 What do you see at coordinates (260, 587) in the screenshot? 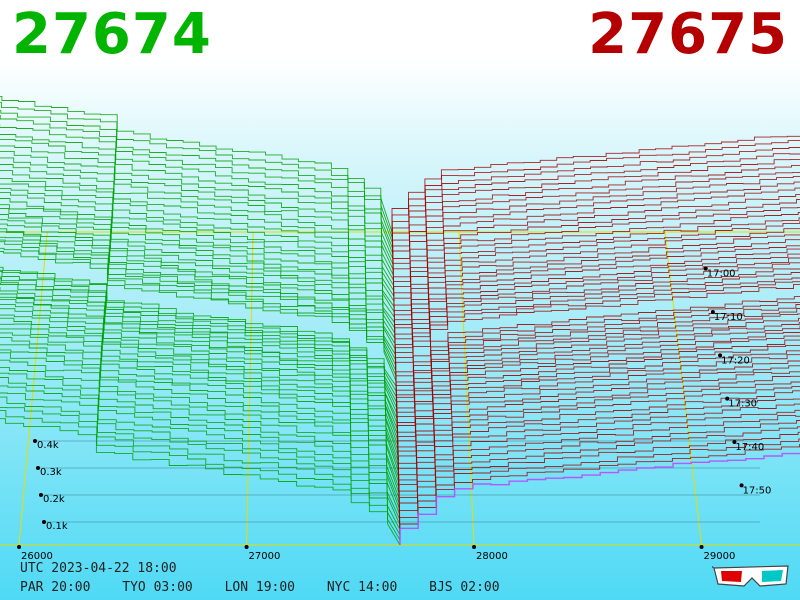
I see `timezone-lon: LON 19:00` at bounding box center [260, 587].